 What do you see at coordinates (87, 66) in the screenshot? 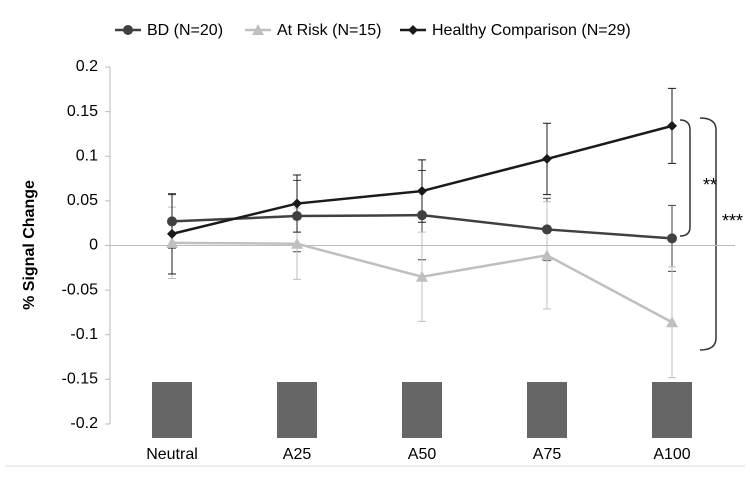
I see `y-tick-label: 0.2` at bounding box center [87, 66].